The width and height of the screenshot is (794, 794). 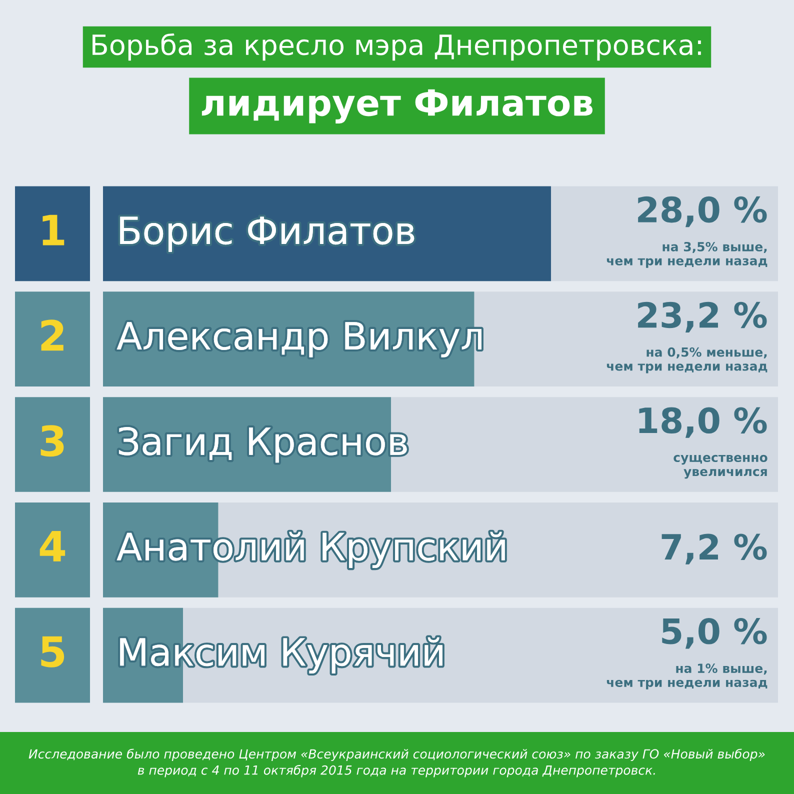 I want to click on chart-subtitle: лидирует Филатов, so click(x=397, y=106).